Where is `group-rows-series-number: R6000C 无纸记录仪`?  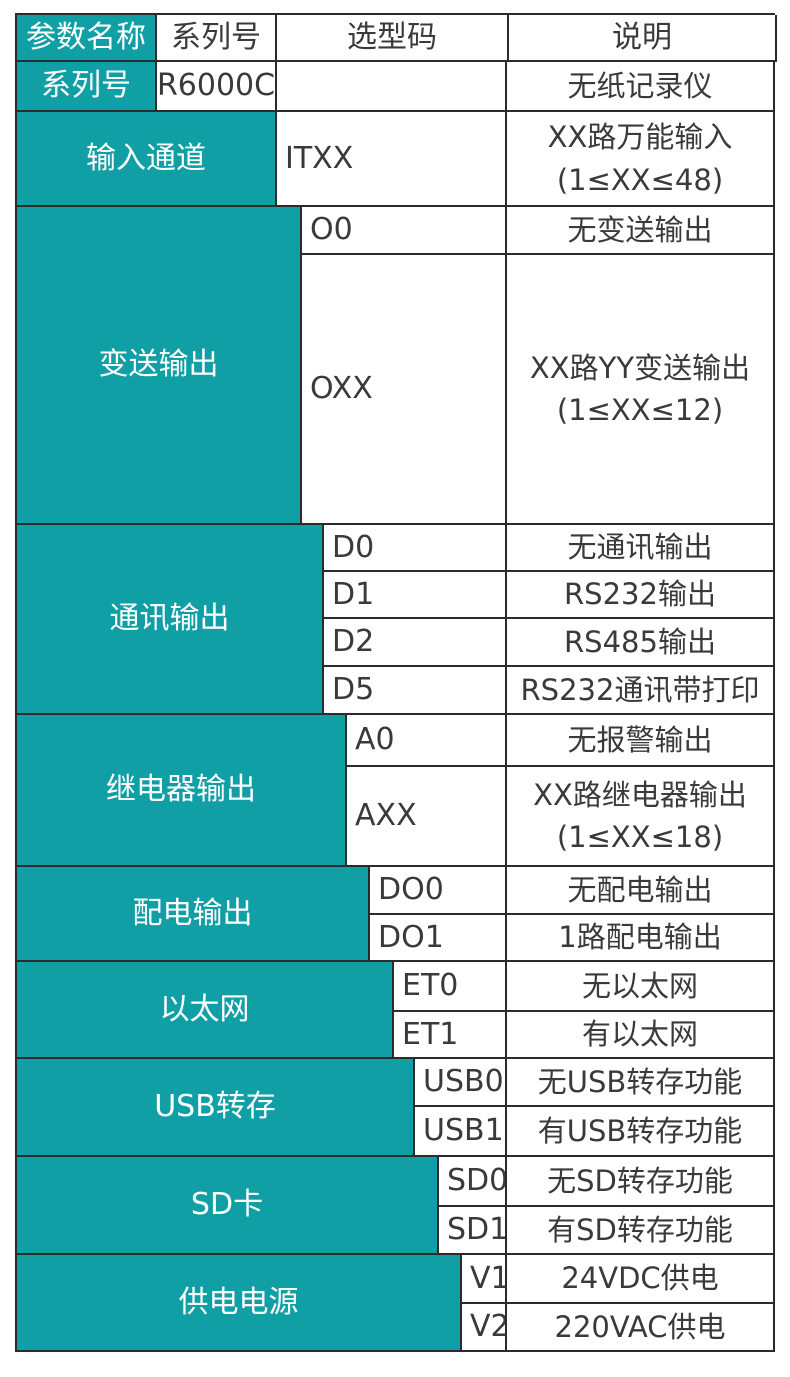 group-rows-series-number: R6000C 无纸记录仪 is located at coordinates (466, 87).